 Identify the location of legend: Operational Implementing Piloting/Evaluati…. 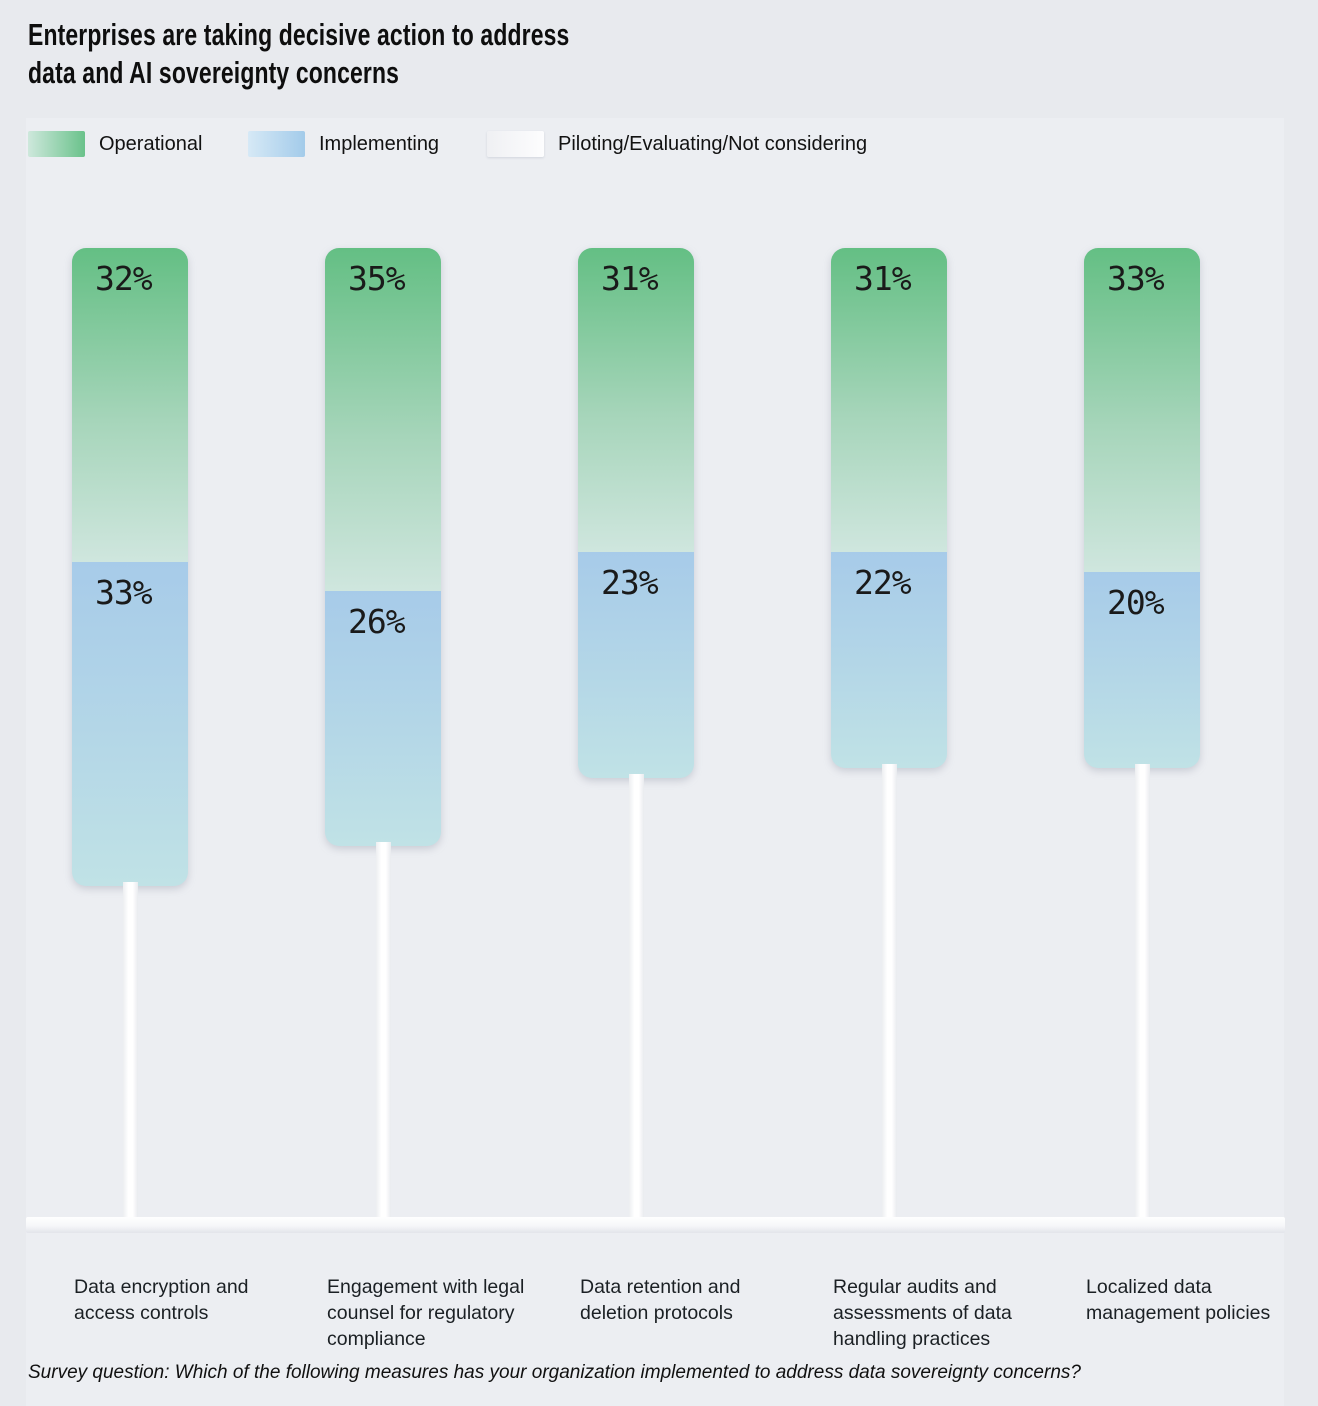
(659, 146).